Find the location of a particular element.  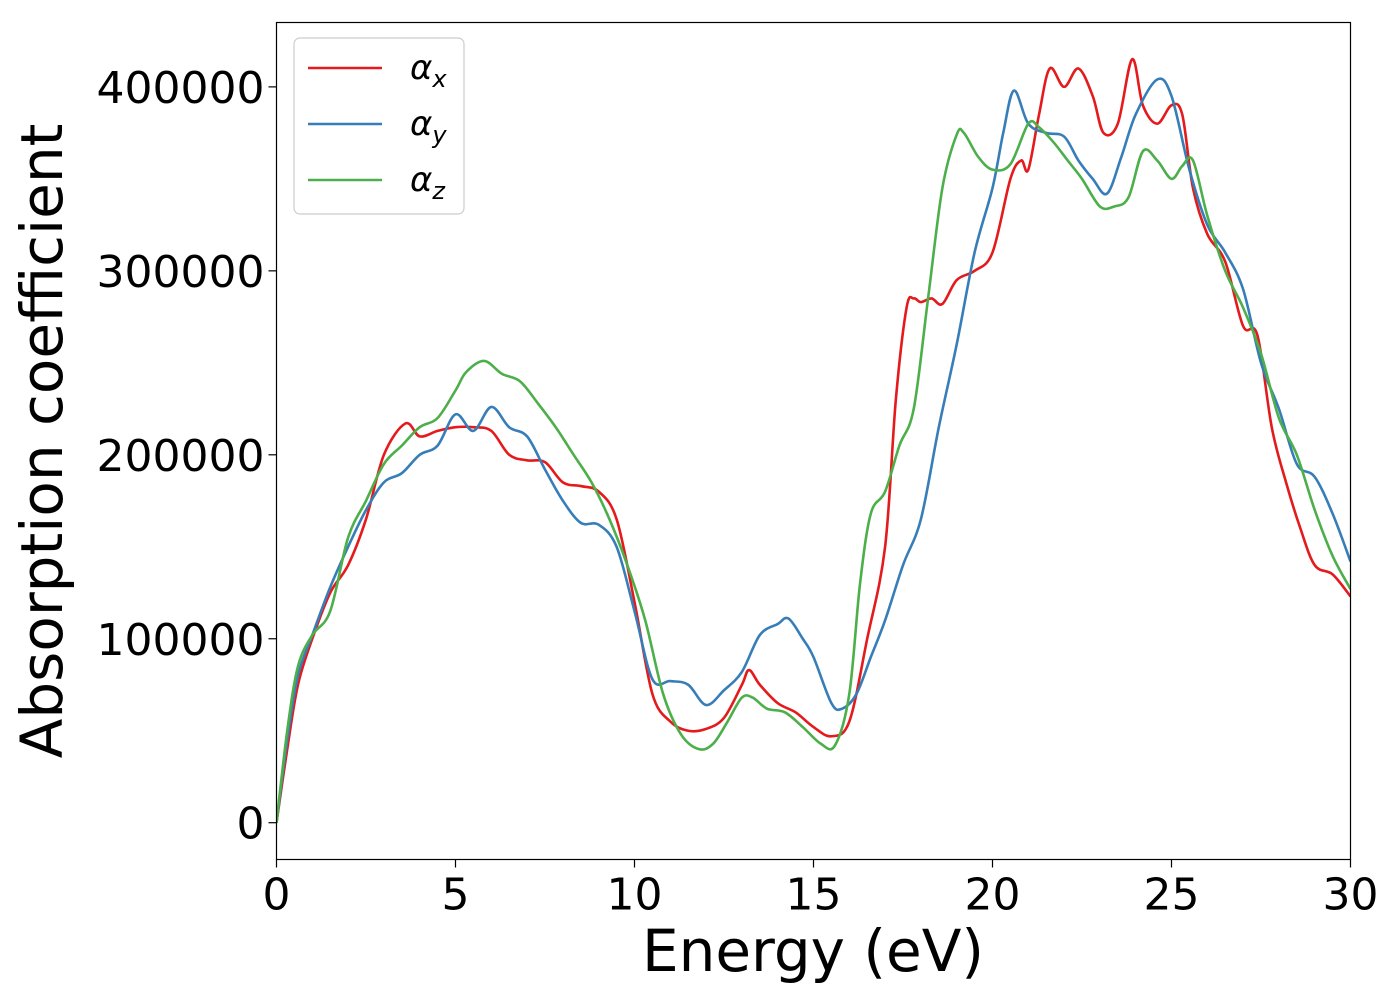

x-tick-label: 20 is located at coordinates (993, 895).